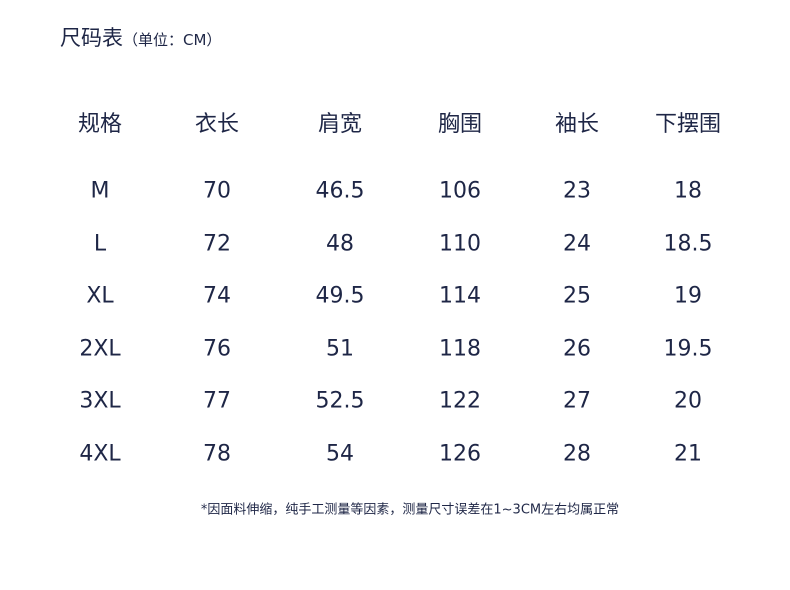 Image resolution: width=790 pixels, height=590 pixels. Describe the element at coordinates (172, 40) in the screenshot. I see `unit-label: （单位：CM）` at that location.